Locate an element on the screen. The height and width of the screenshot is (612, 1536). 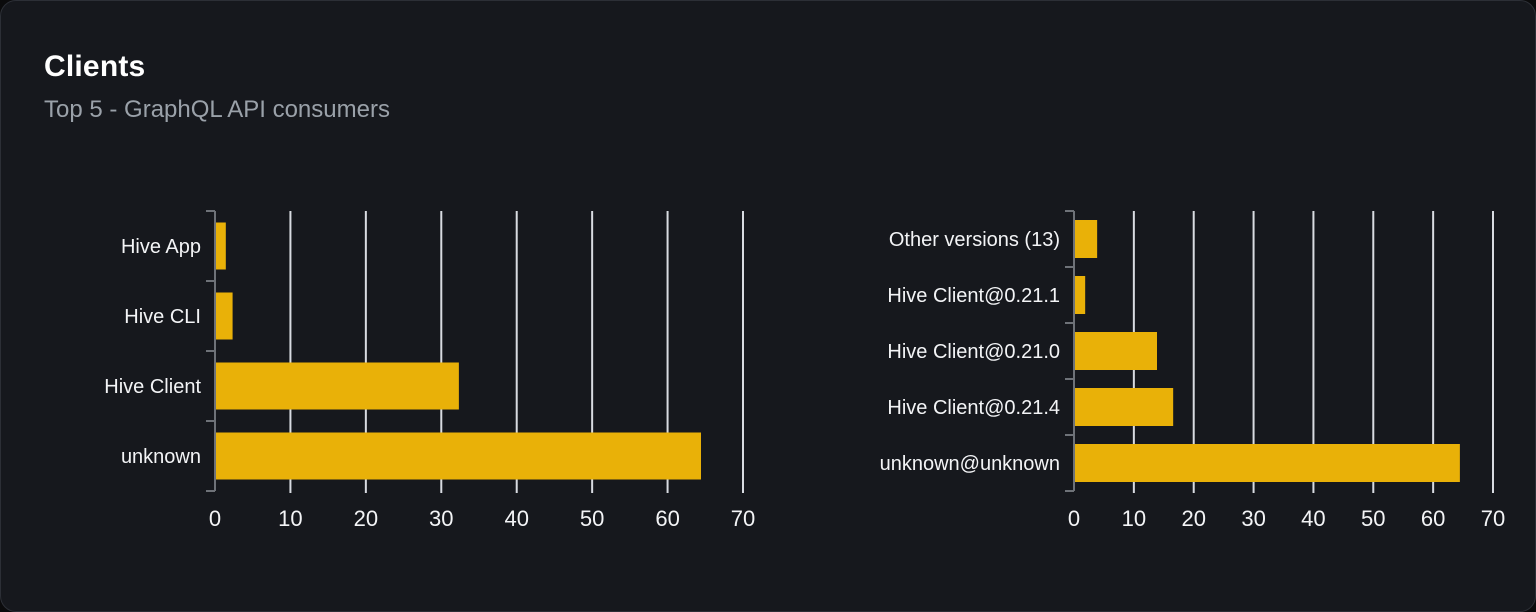
category-label: unknown@unknown is located at coordinates (970, 464).